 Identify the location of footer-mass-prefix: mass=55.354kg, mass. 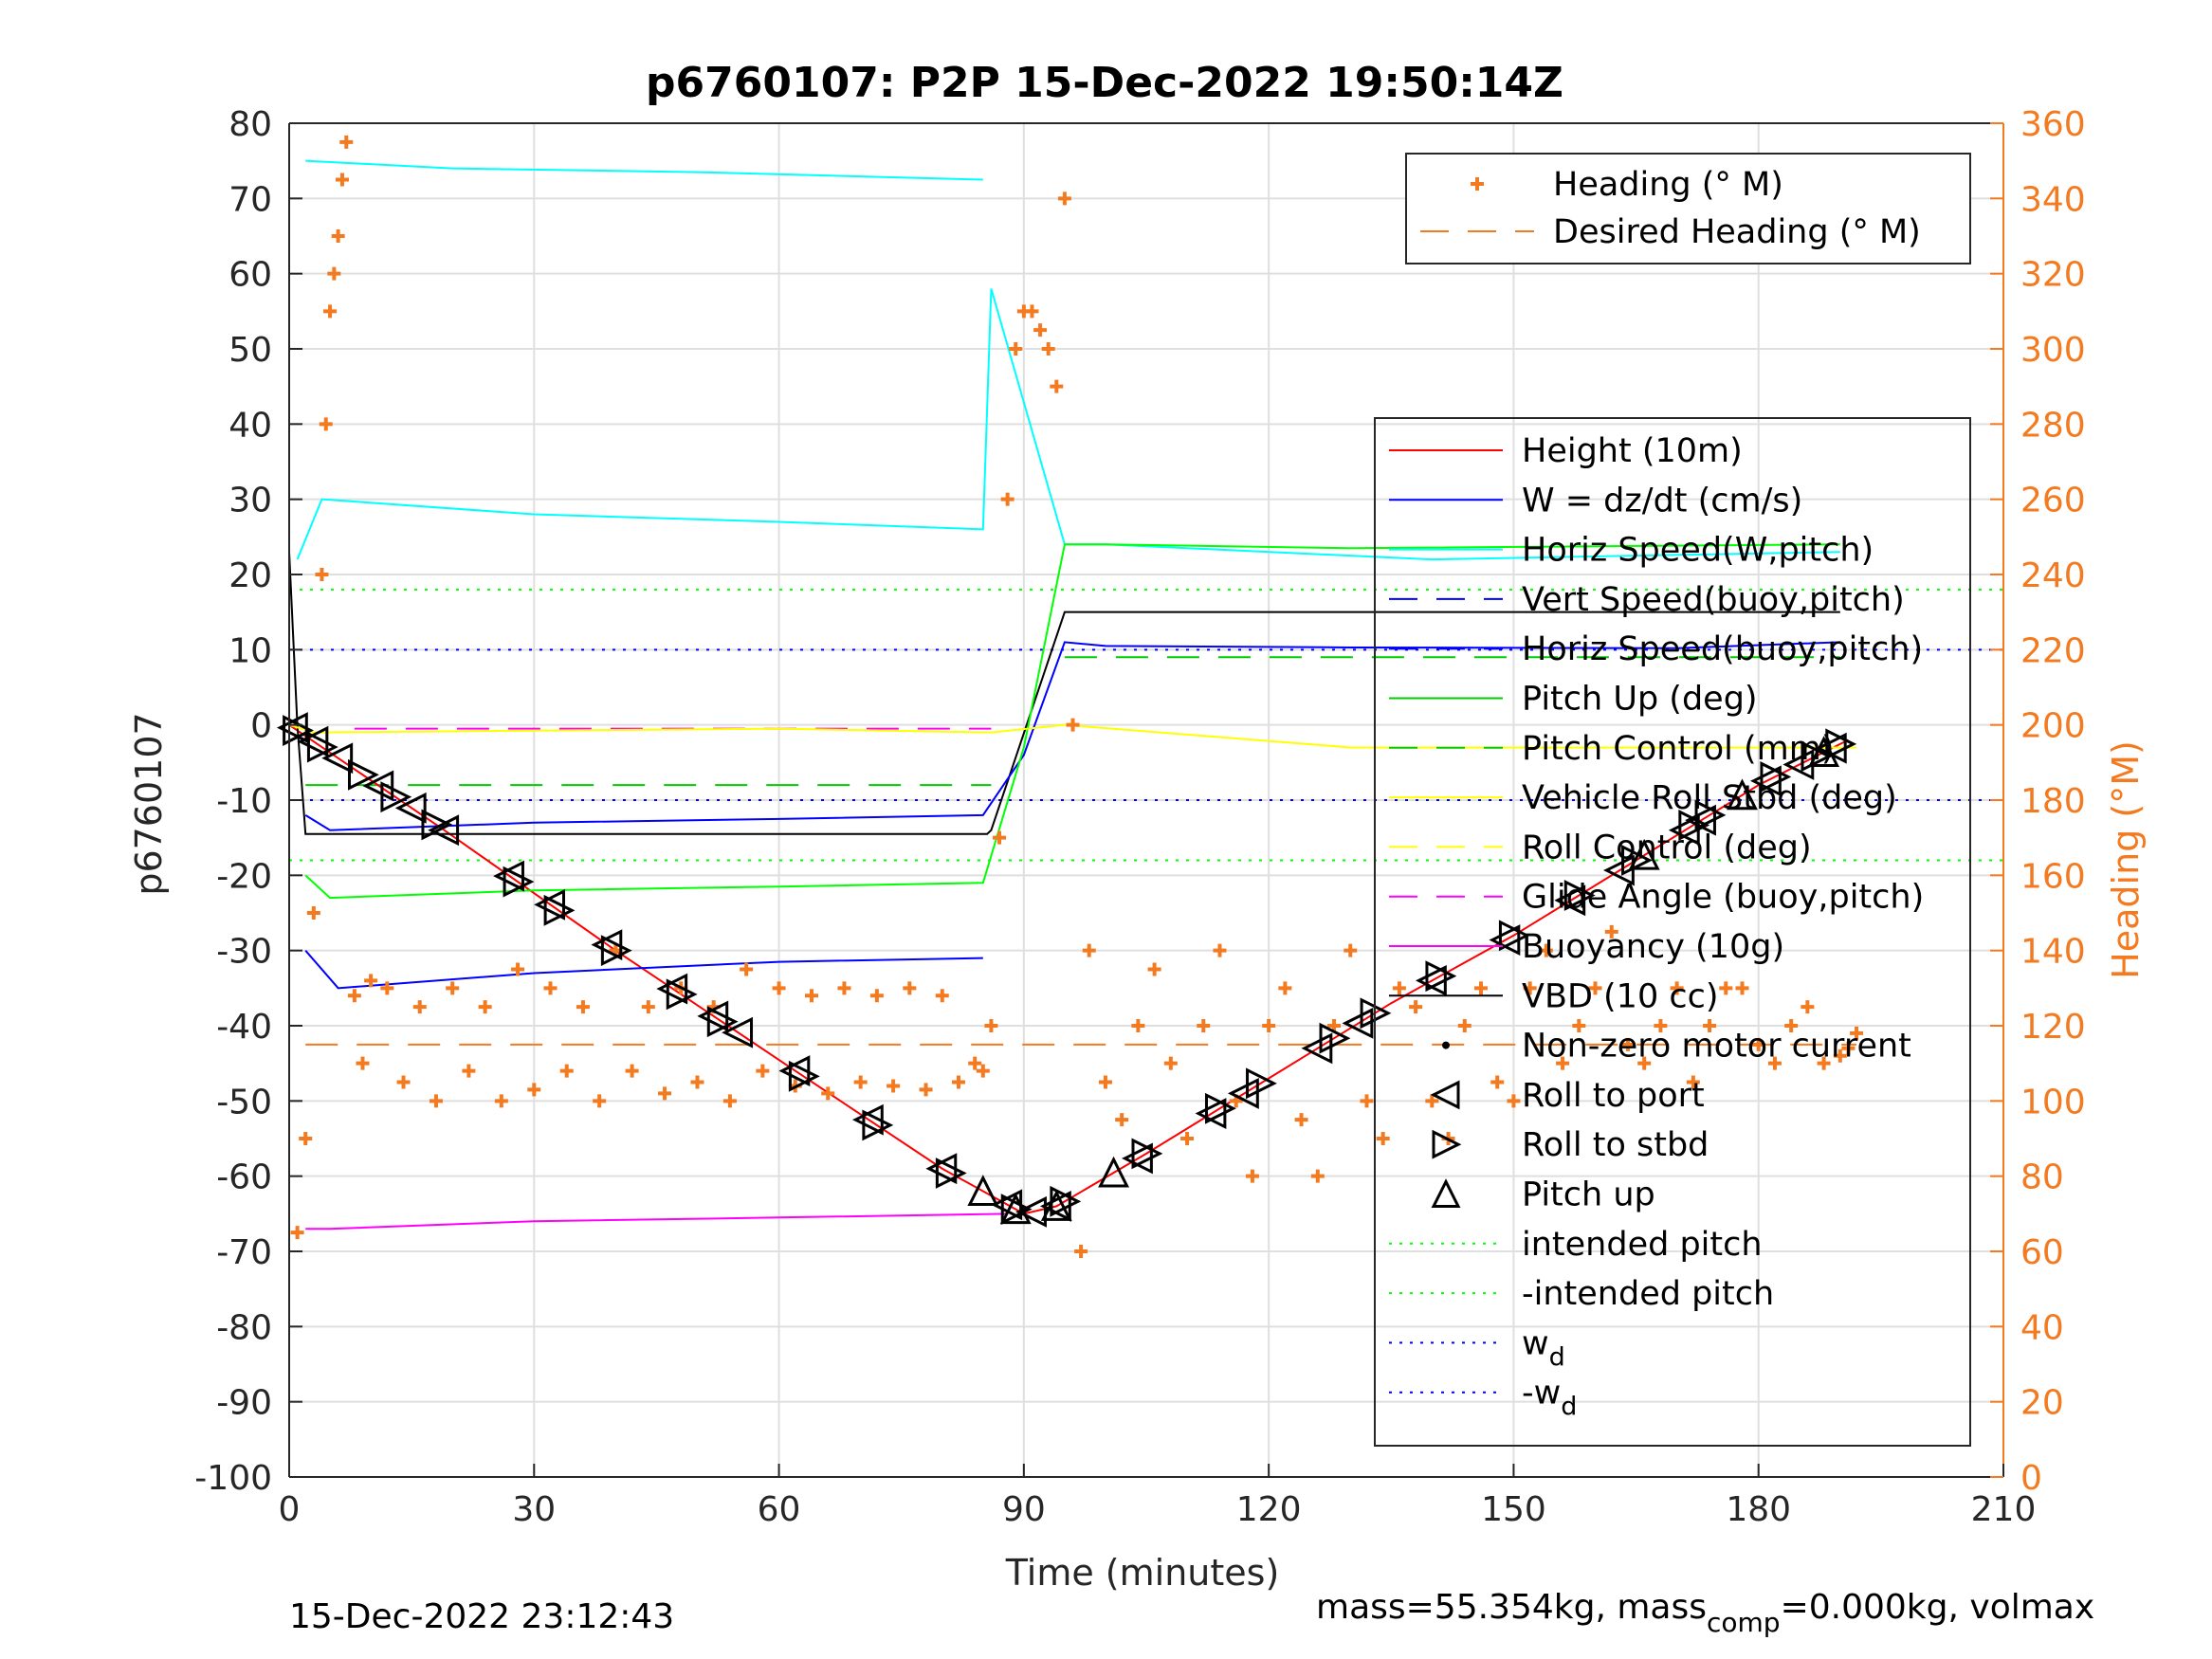
(1511, 1607).